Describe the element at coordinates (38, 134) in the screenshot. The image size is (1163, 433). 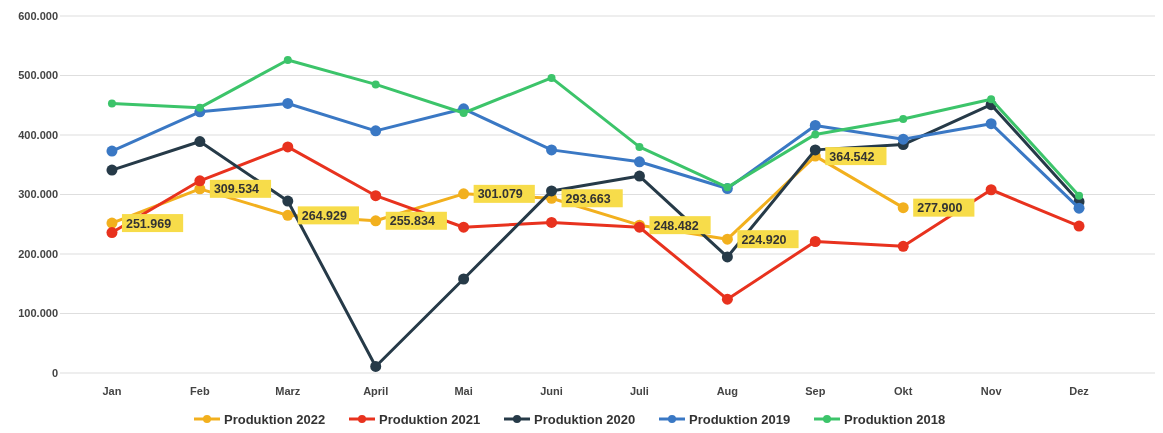
I see `y-tick-label: 400.000` at that location.